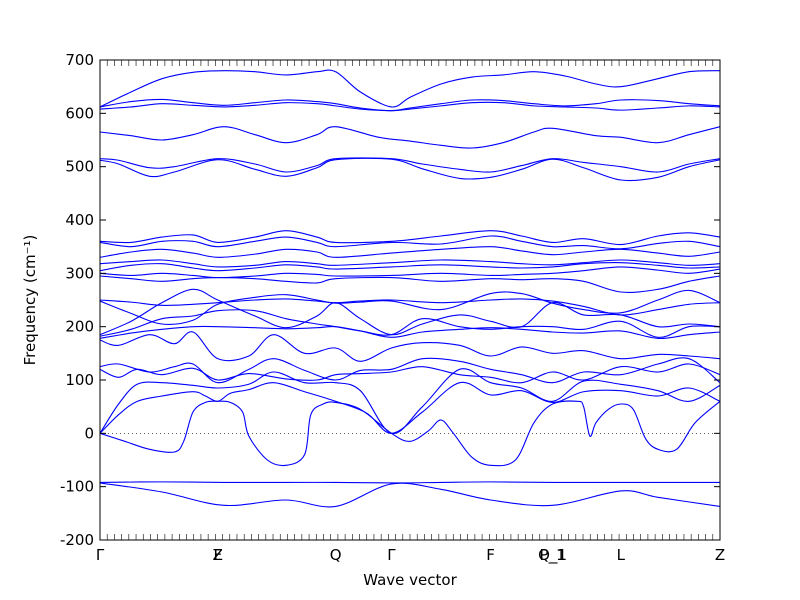 Image resolution: width=800 pixels, height=600 pixels. What do you see at coordinates (89, 433) in the screenshot?
I see `y-tick-label: 0` at bounding box center [89, 433].